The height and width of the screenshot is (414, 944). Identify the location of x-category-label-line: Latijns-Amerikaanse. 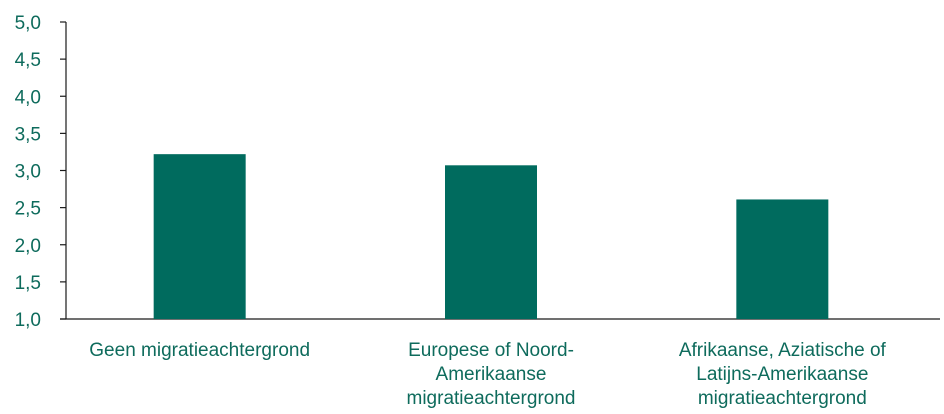
(782, 374).